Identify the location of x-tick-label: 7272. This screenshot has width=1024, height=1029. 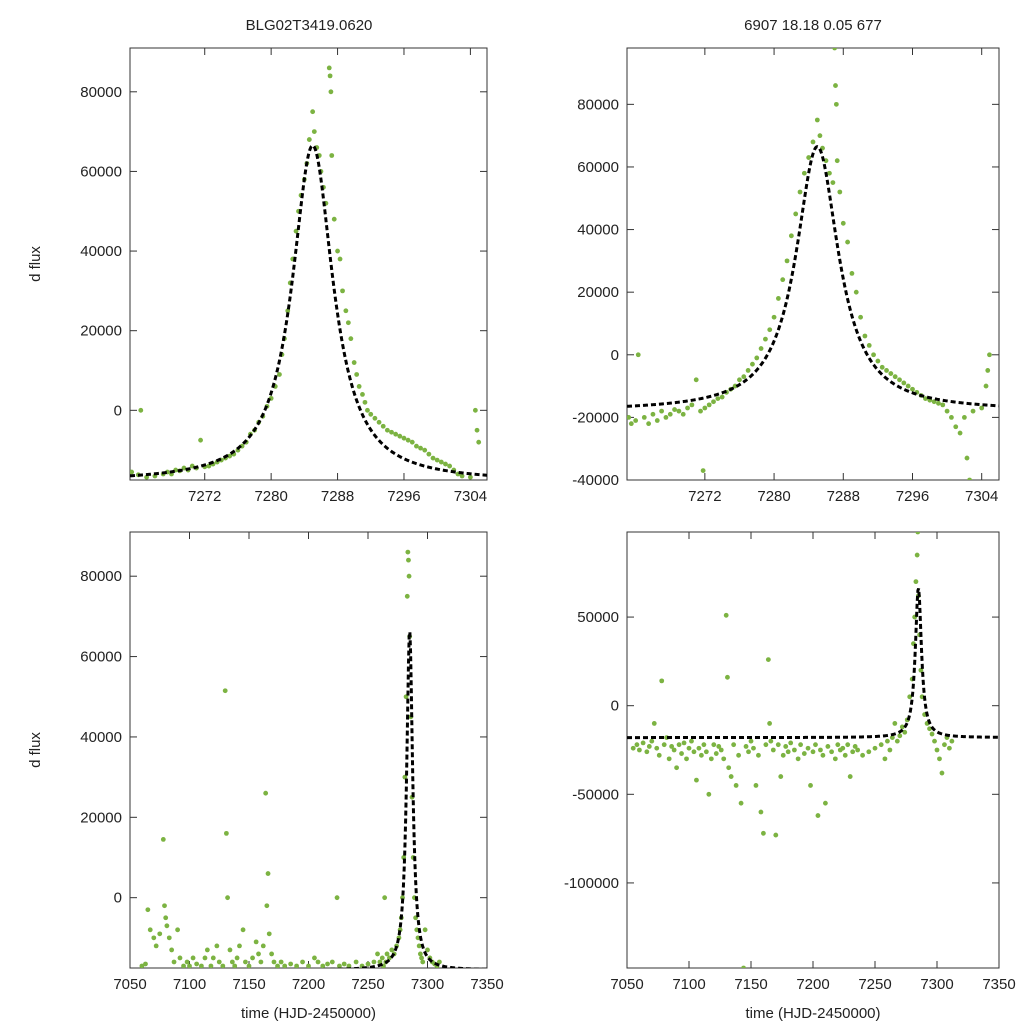
(704, 496).